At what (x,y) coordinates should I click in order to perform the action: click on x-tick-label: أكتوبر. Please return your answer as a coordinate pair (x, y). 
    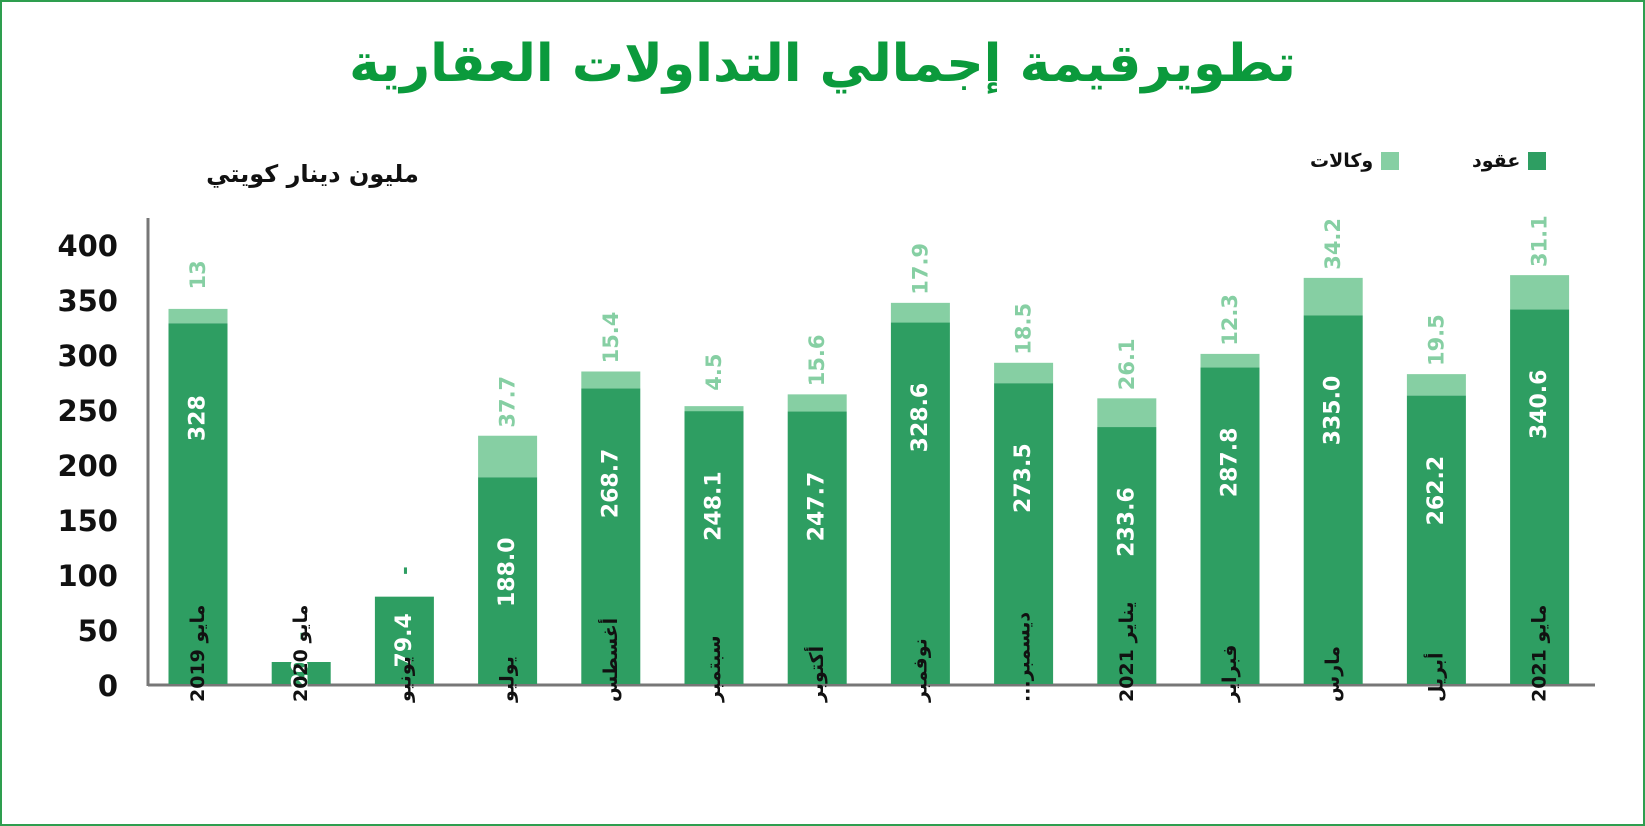
    Looking at the image, I should click on (816, 674).